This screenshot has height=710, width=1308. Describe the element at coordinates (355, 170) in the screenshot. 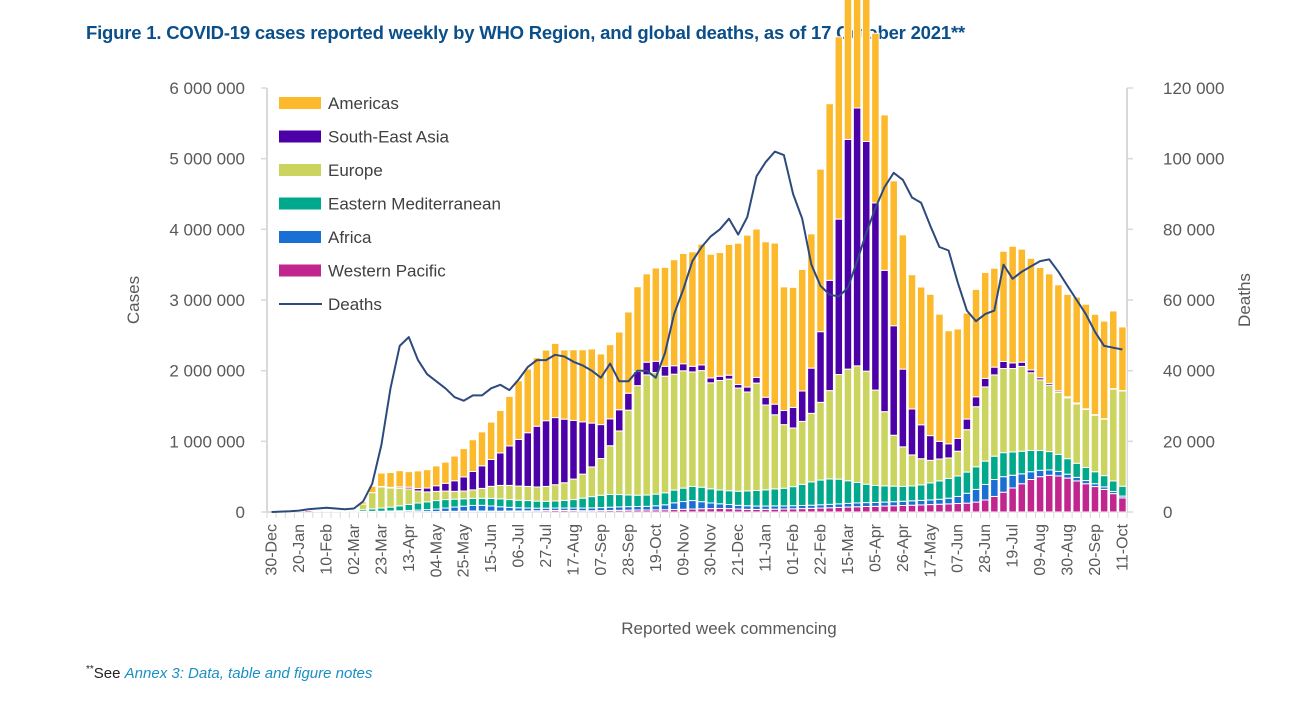

I see `legend-label: Europe` at that location.